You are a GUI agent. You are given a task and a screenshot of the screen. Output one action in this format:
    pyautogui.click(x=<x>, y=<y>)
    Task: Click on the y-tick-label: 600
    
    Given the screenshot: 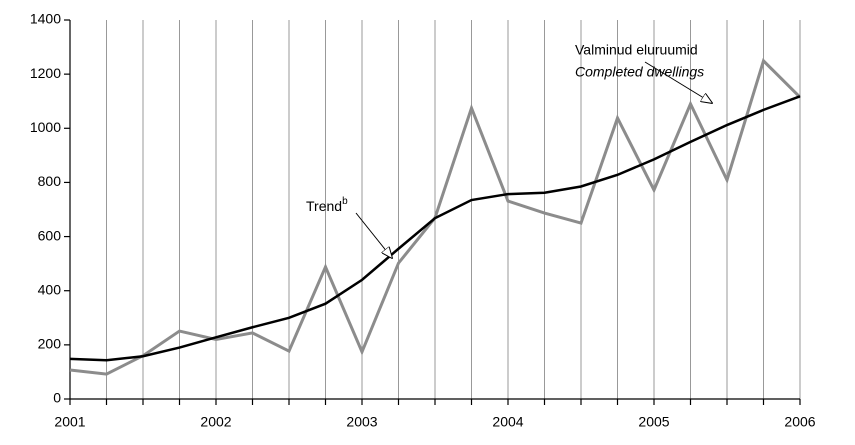 What is the action you would take?
    pyautogui.click(x=50, y=235)
    